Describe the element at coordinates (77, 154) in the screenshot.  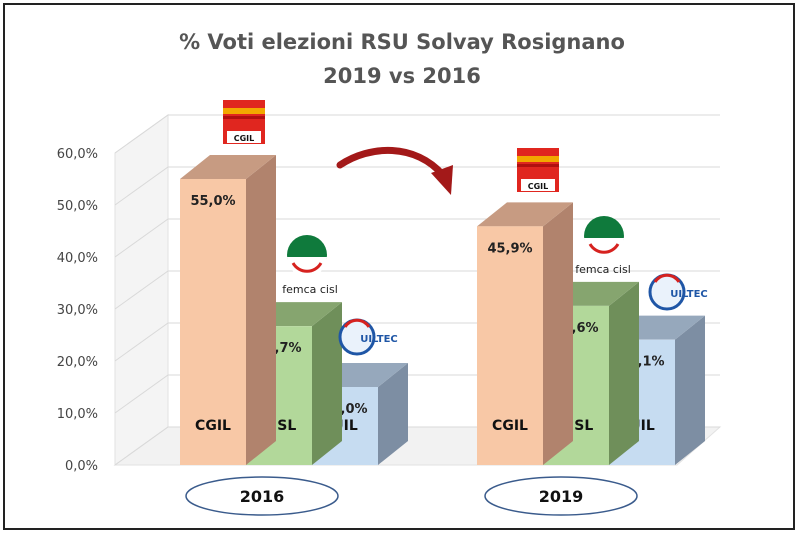
I see `y-tick-label: 60,0%` at that location.